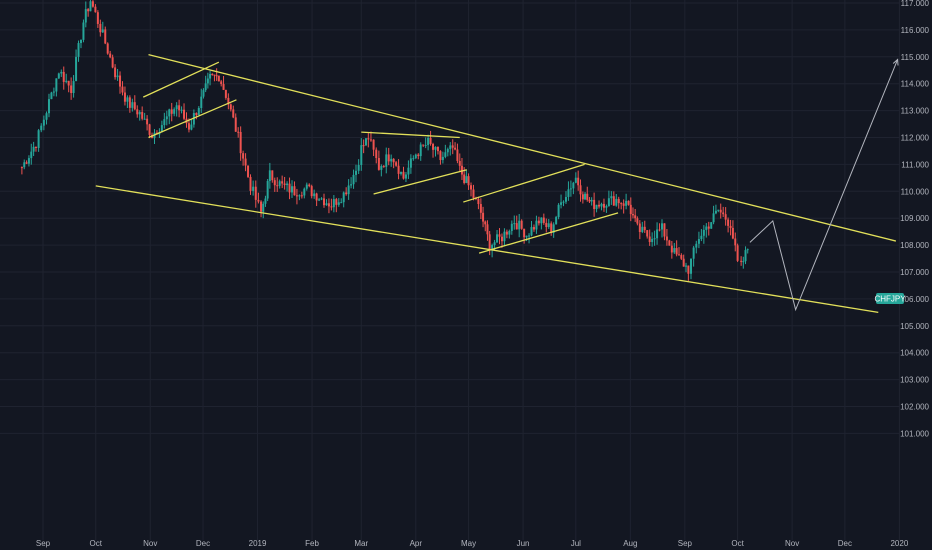  Describe the element at coordinates (899, 543) in the screenshot. I see `time-tick-label: 2020` at that location.